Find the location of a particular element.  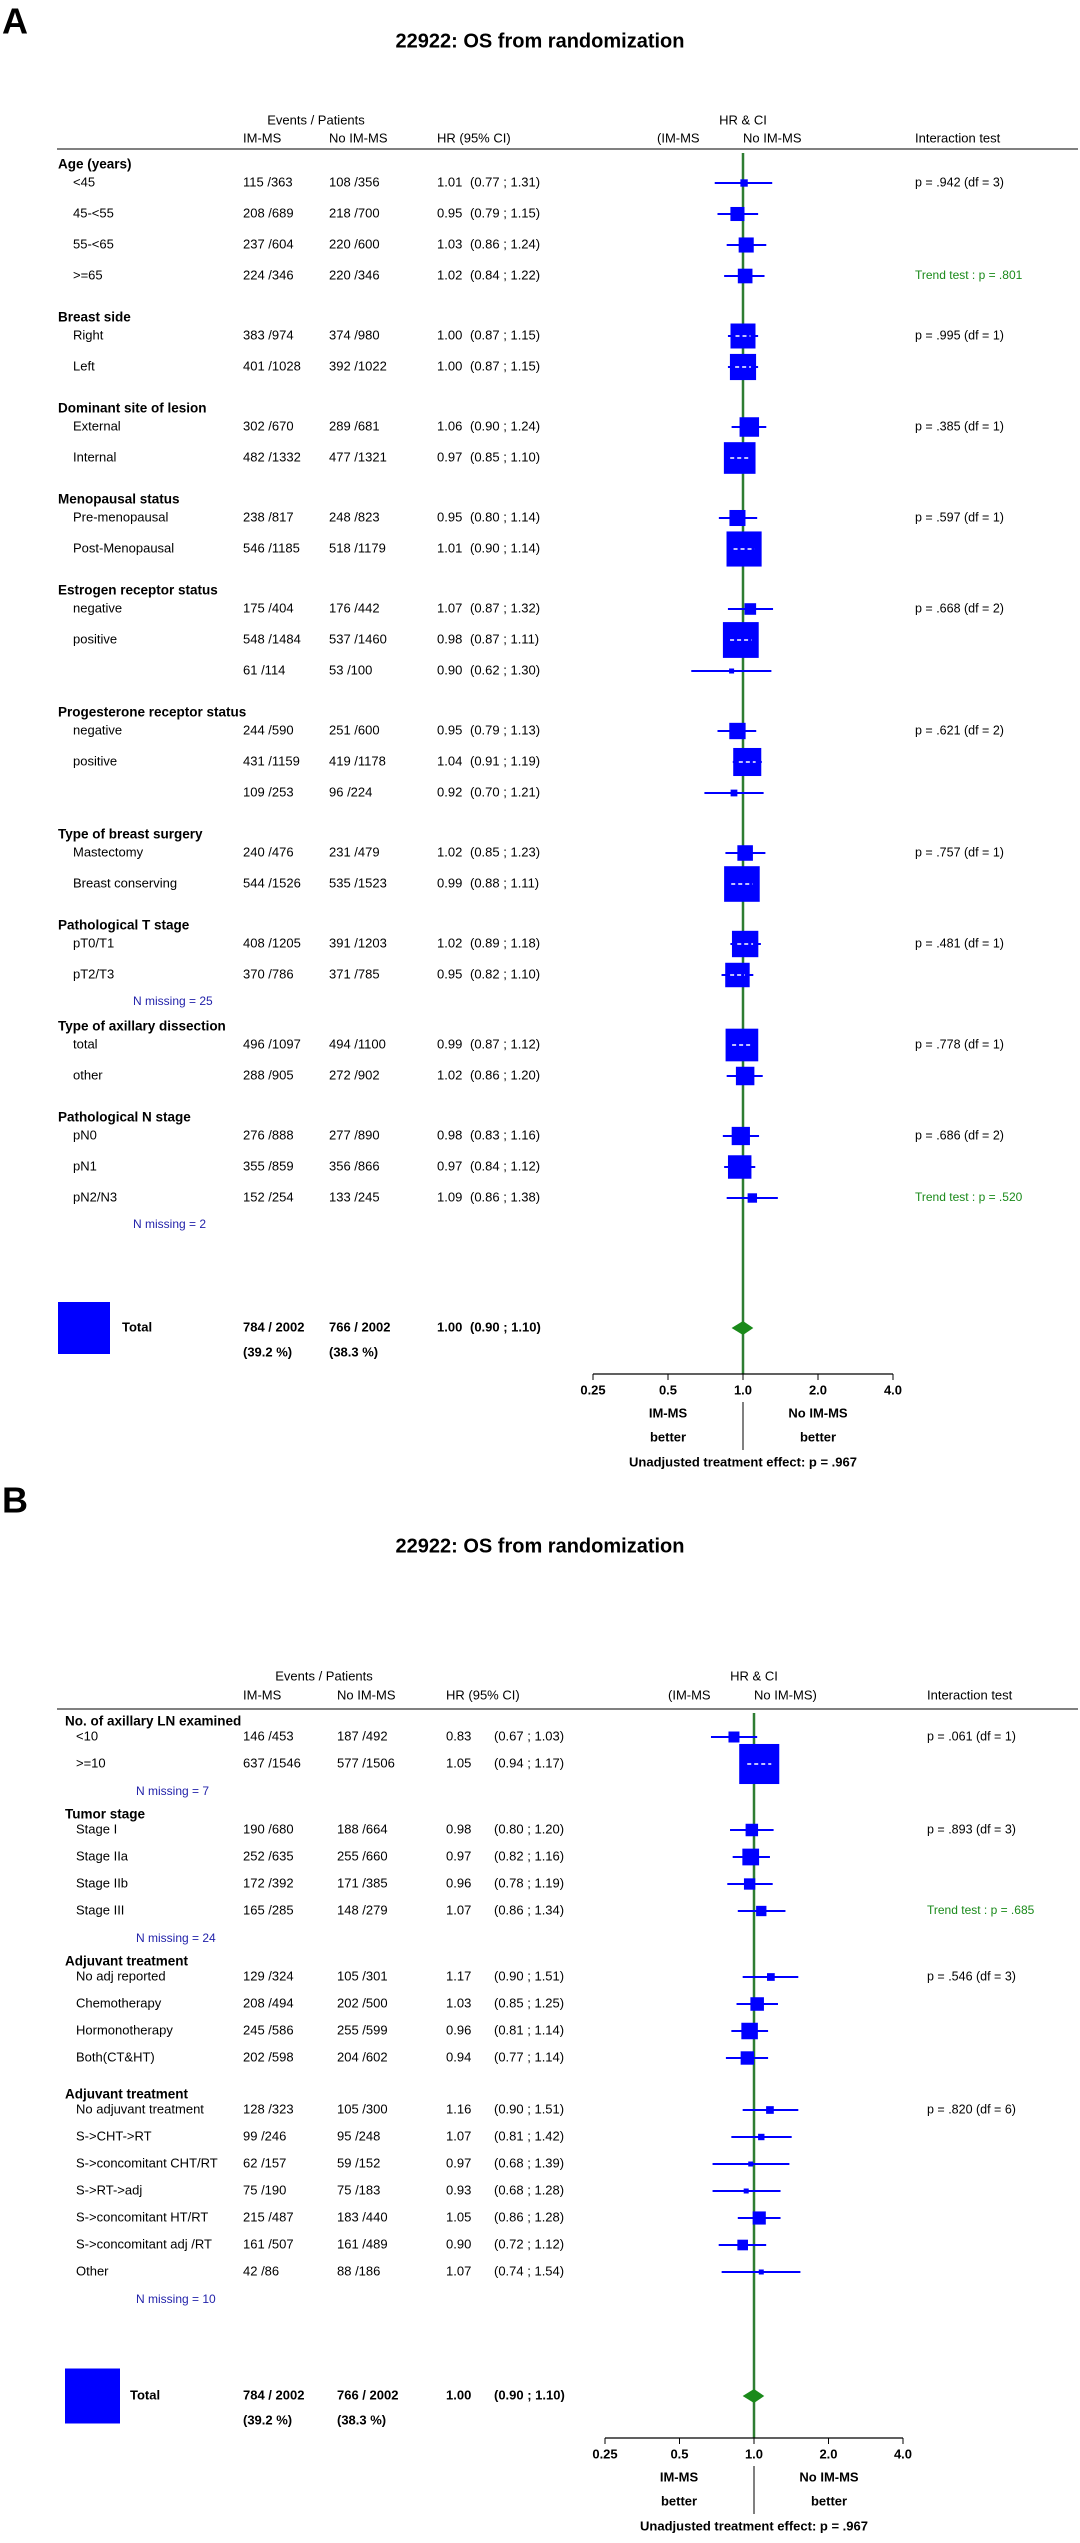

hr-value: 0.90 is located at coordinates (458, 2243).